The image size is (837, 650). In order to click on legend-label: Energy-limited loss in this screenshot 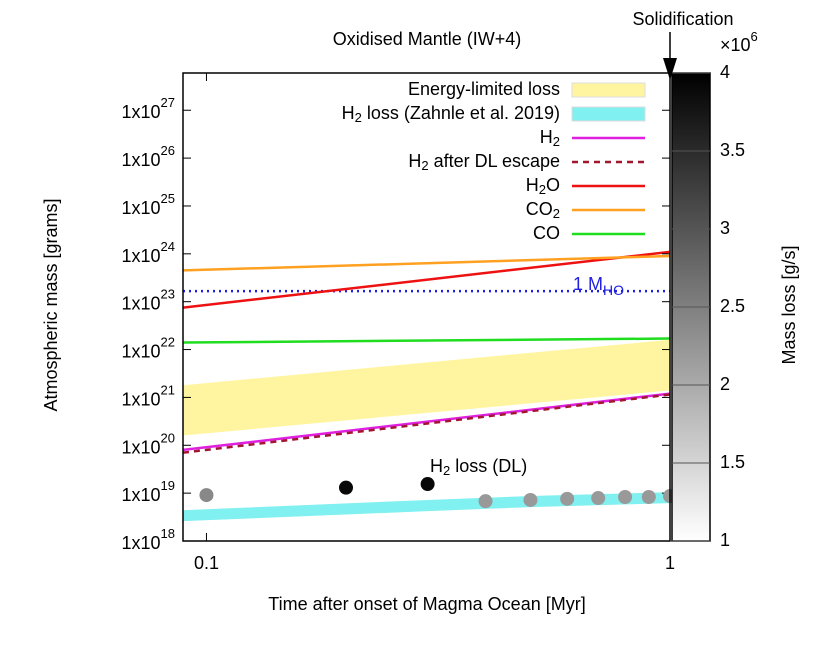, I will do `click(484, 89)`.